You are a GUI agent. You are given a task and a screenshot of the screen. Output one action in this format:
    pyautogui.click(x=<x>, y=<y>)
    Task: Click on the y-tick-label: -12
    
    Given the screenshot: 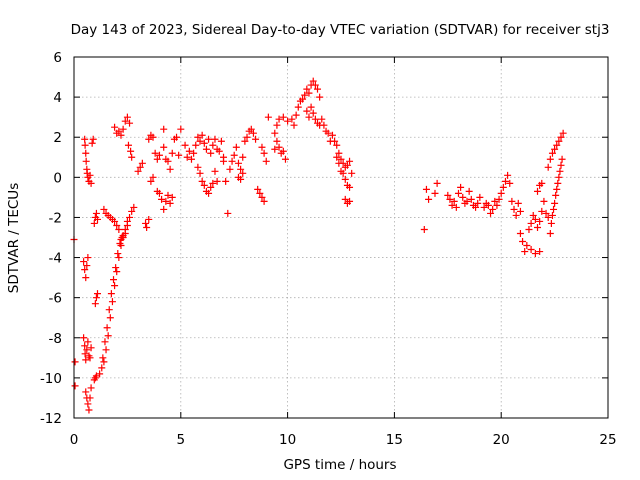 What is the action you would take?
    pyautogui.click(x=51, y=419)
    